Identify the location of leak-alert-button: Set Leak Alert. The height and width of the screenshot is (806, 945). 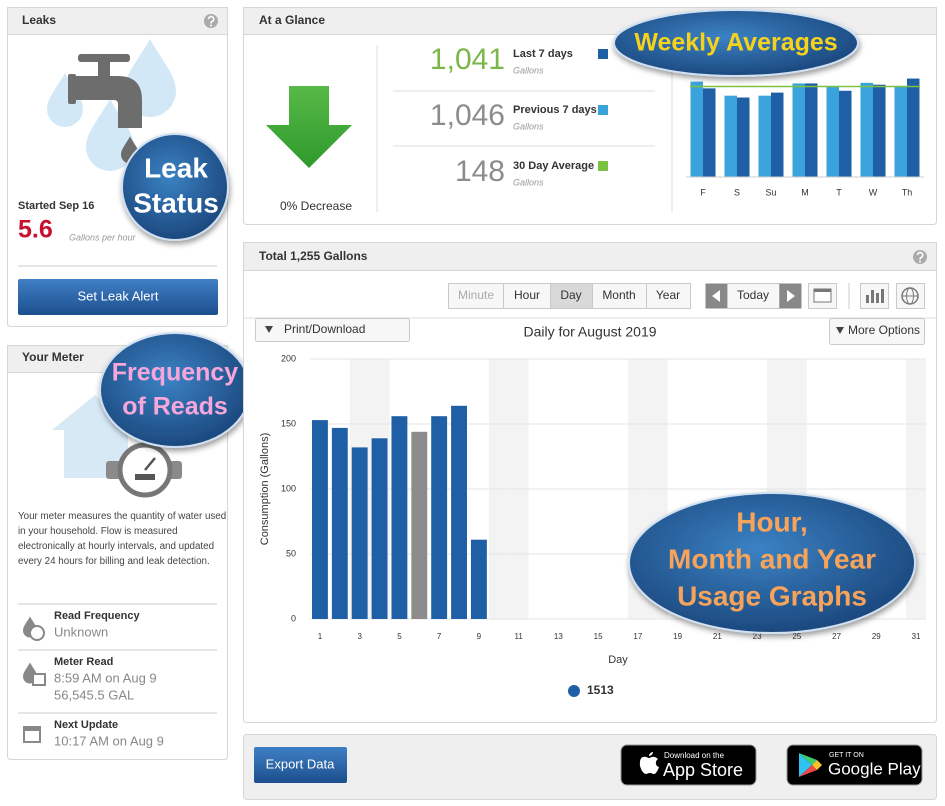
(118, 297).